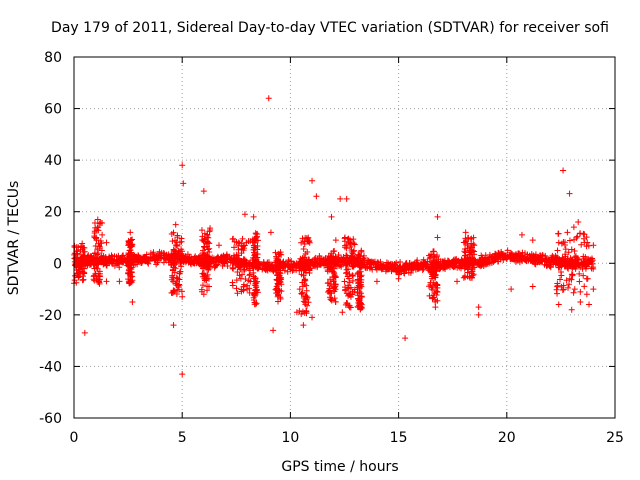 The image size is (640, 480). I want to click on y-tick-label: 60, so click(53, 110).